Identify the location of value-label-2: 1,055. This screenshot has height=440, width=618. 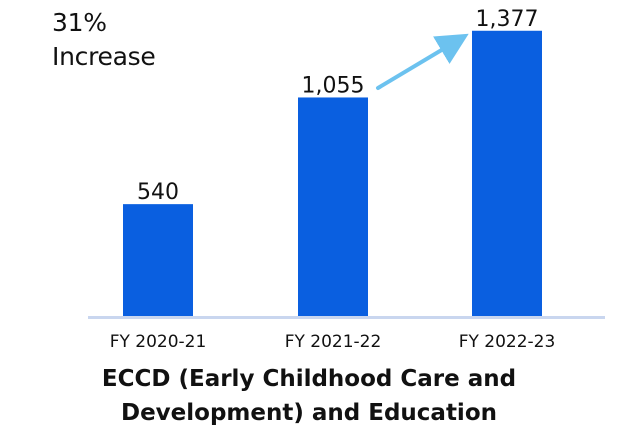
(333, 85).